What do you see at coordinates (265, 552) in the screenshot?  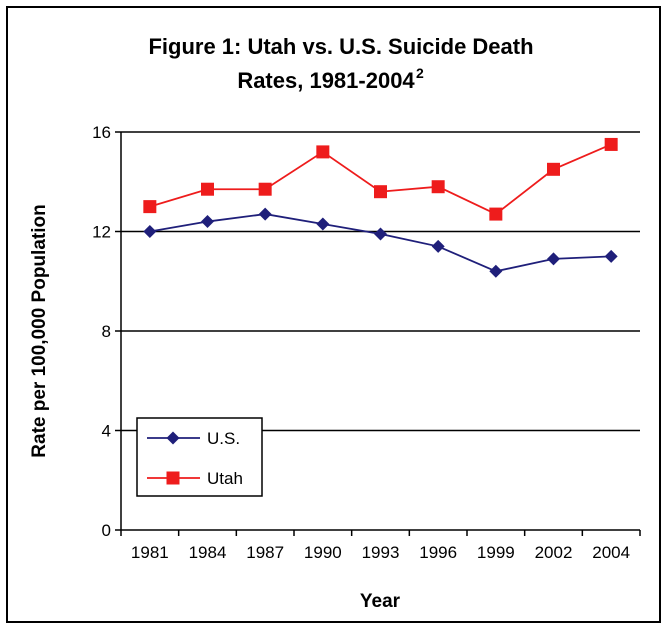 I see `x-tick-label: 1987` at bounding box center [265, 552].